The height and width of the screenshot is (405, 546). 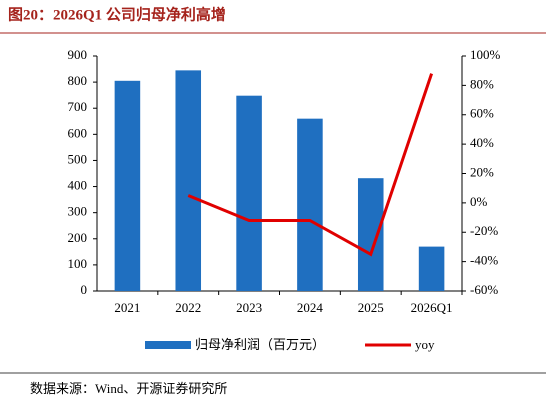 I want to click on y2-tick-label: 100%, so click(x=485, y=54).